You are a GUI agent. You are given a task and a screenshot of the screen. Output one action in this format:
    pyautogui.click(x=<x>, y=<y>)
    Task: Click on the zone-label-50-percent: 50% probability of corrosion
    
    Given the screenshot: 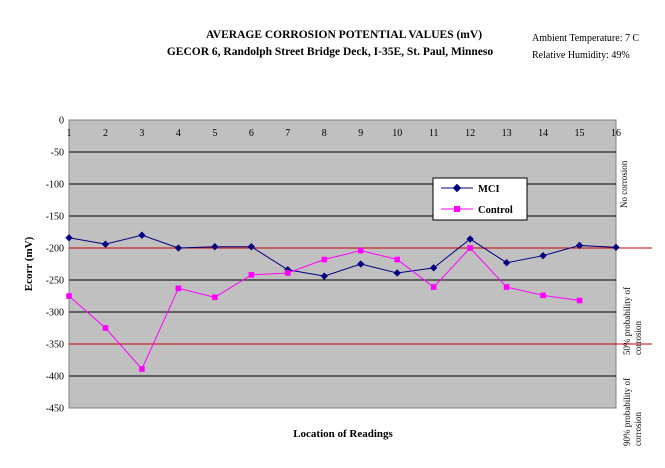 What is the action you would take?
    pyautogui.click(x=632, y=320)
    